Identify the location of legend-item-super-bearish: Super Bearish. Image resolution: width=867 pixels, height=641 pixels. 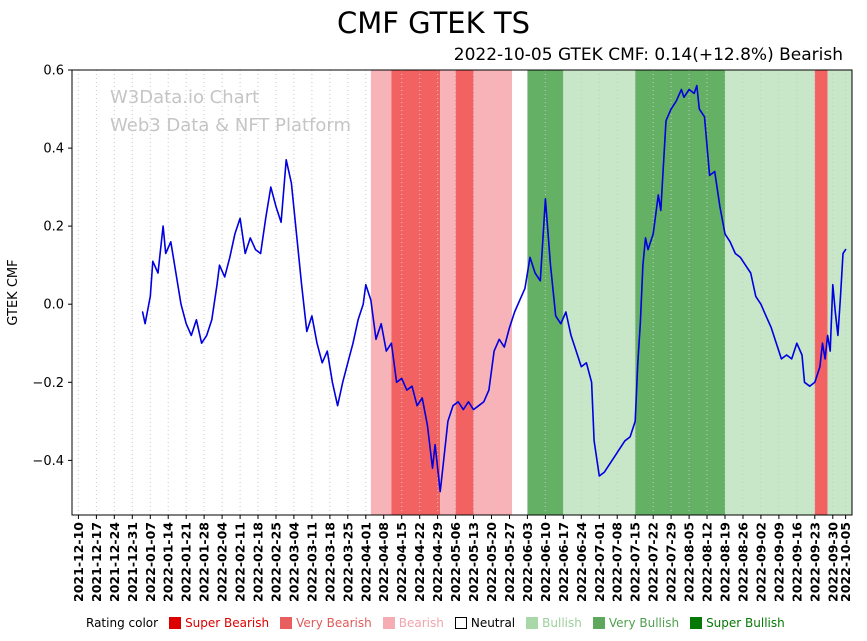
(219, 623).